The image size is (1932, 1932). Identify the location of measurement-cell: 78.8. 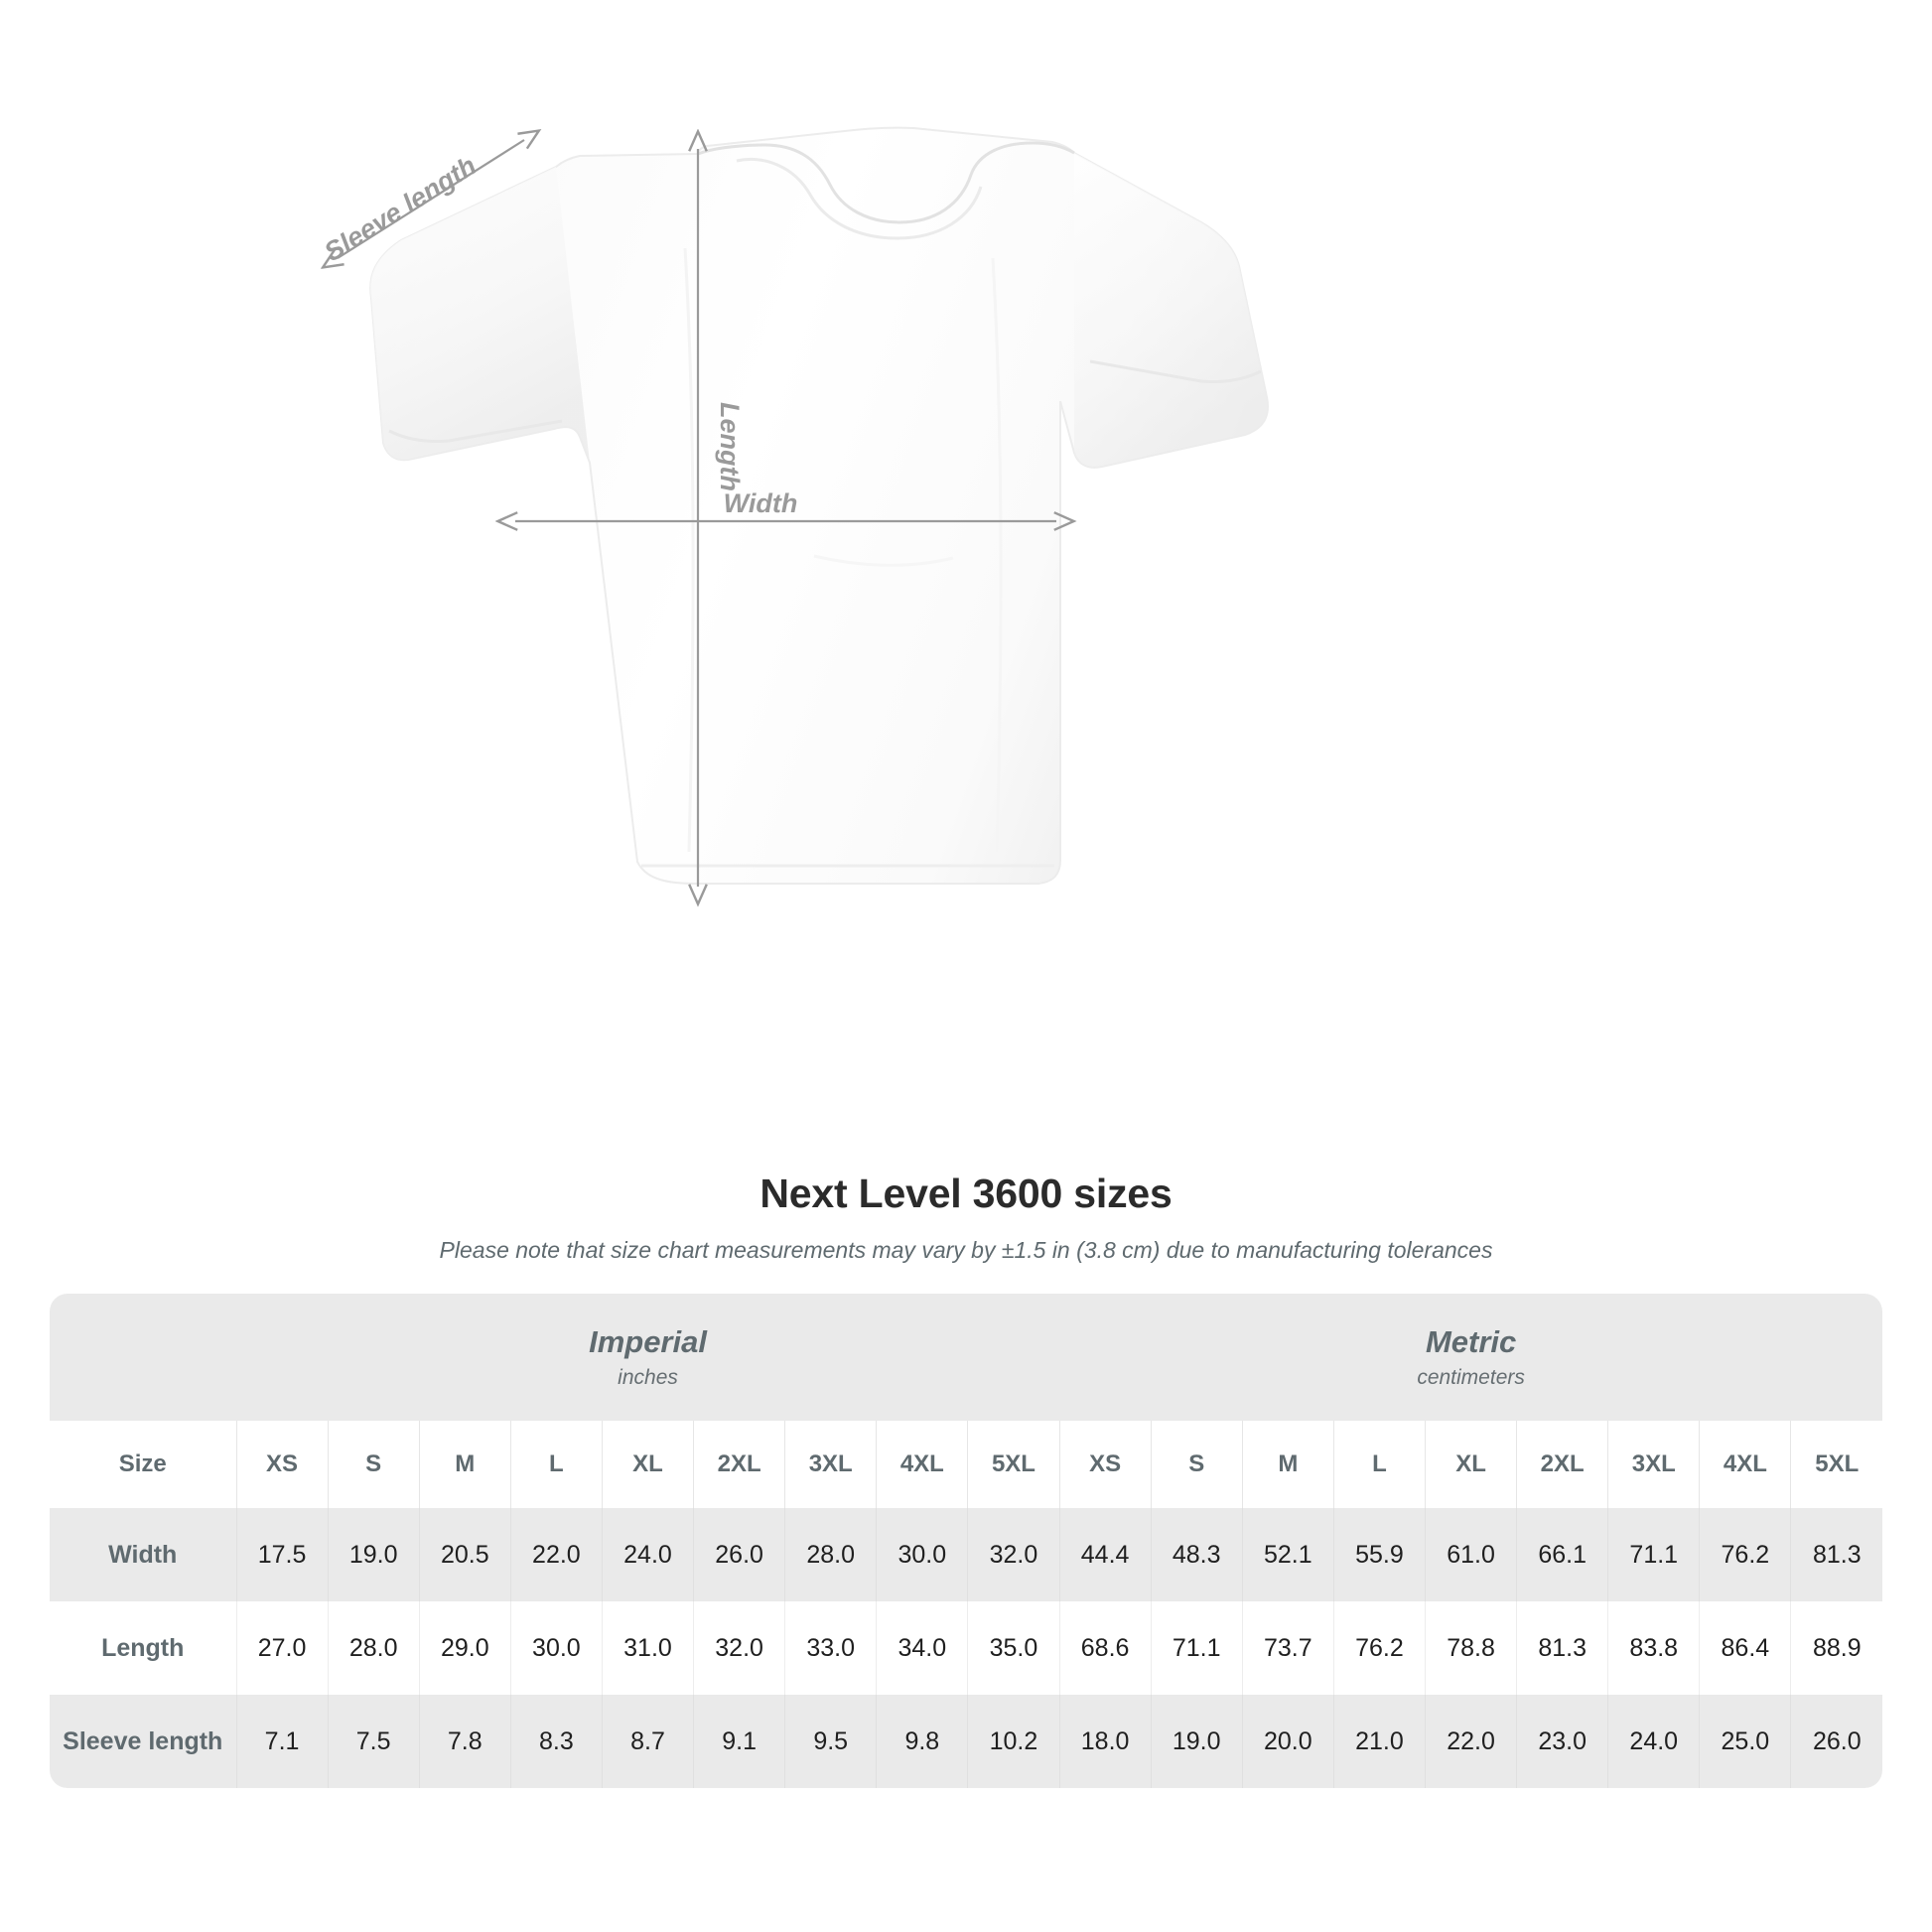
(1470, 1648).